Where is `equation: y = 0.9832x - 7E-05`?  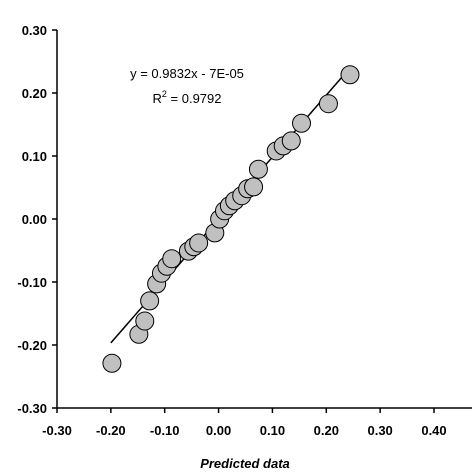 equation: y = 0.9832x - 7E-05 is located at coordinates (187, 73).